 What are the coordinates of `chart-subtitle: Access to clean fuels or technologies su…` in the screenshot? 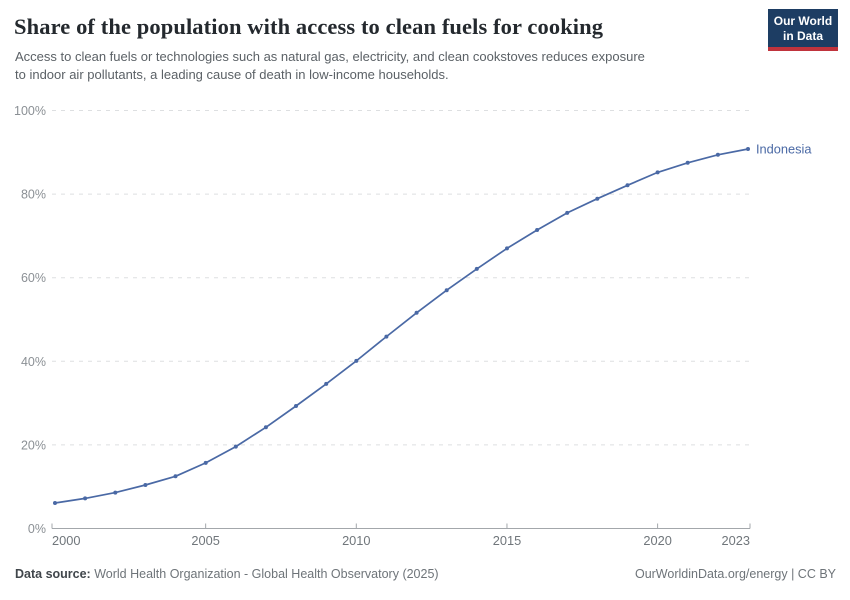 It's located at (330, 66).